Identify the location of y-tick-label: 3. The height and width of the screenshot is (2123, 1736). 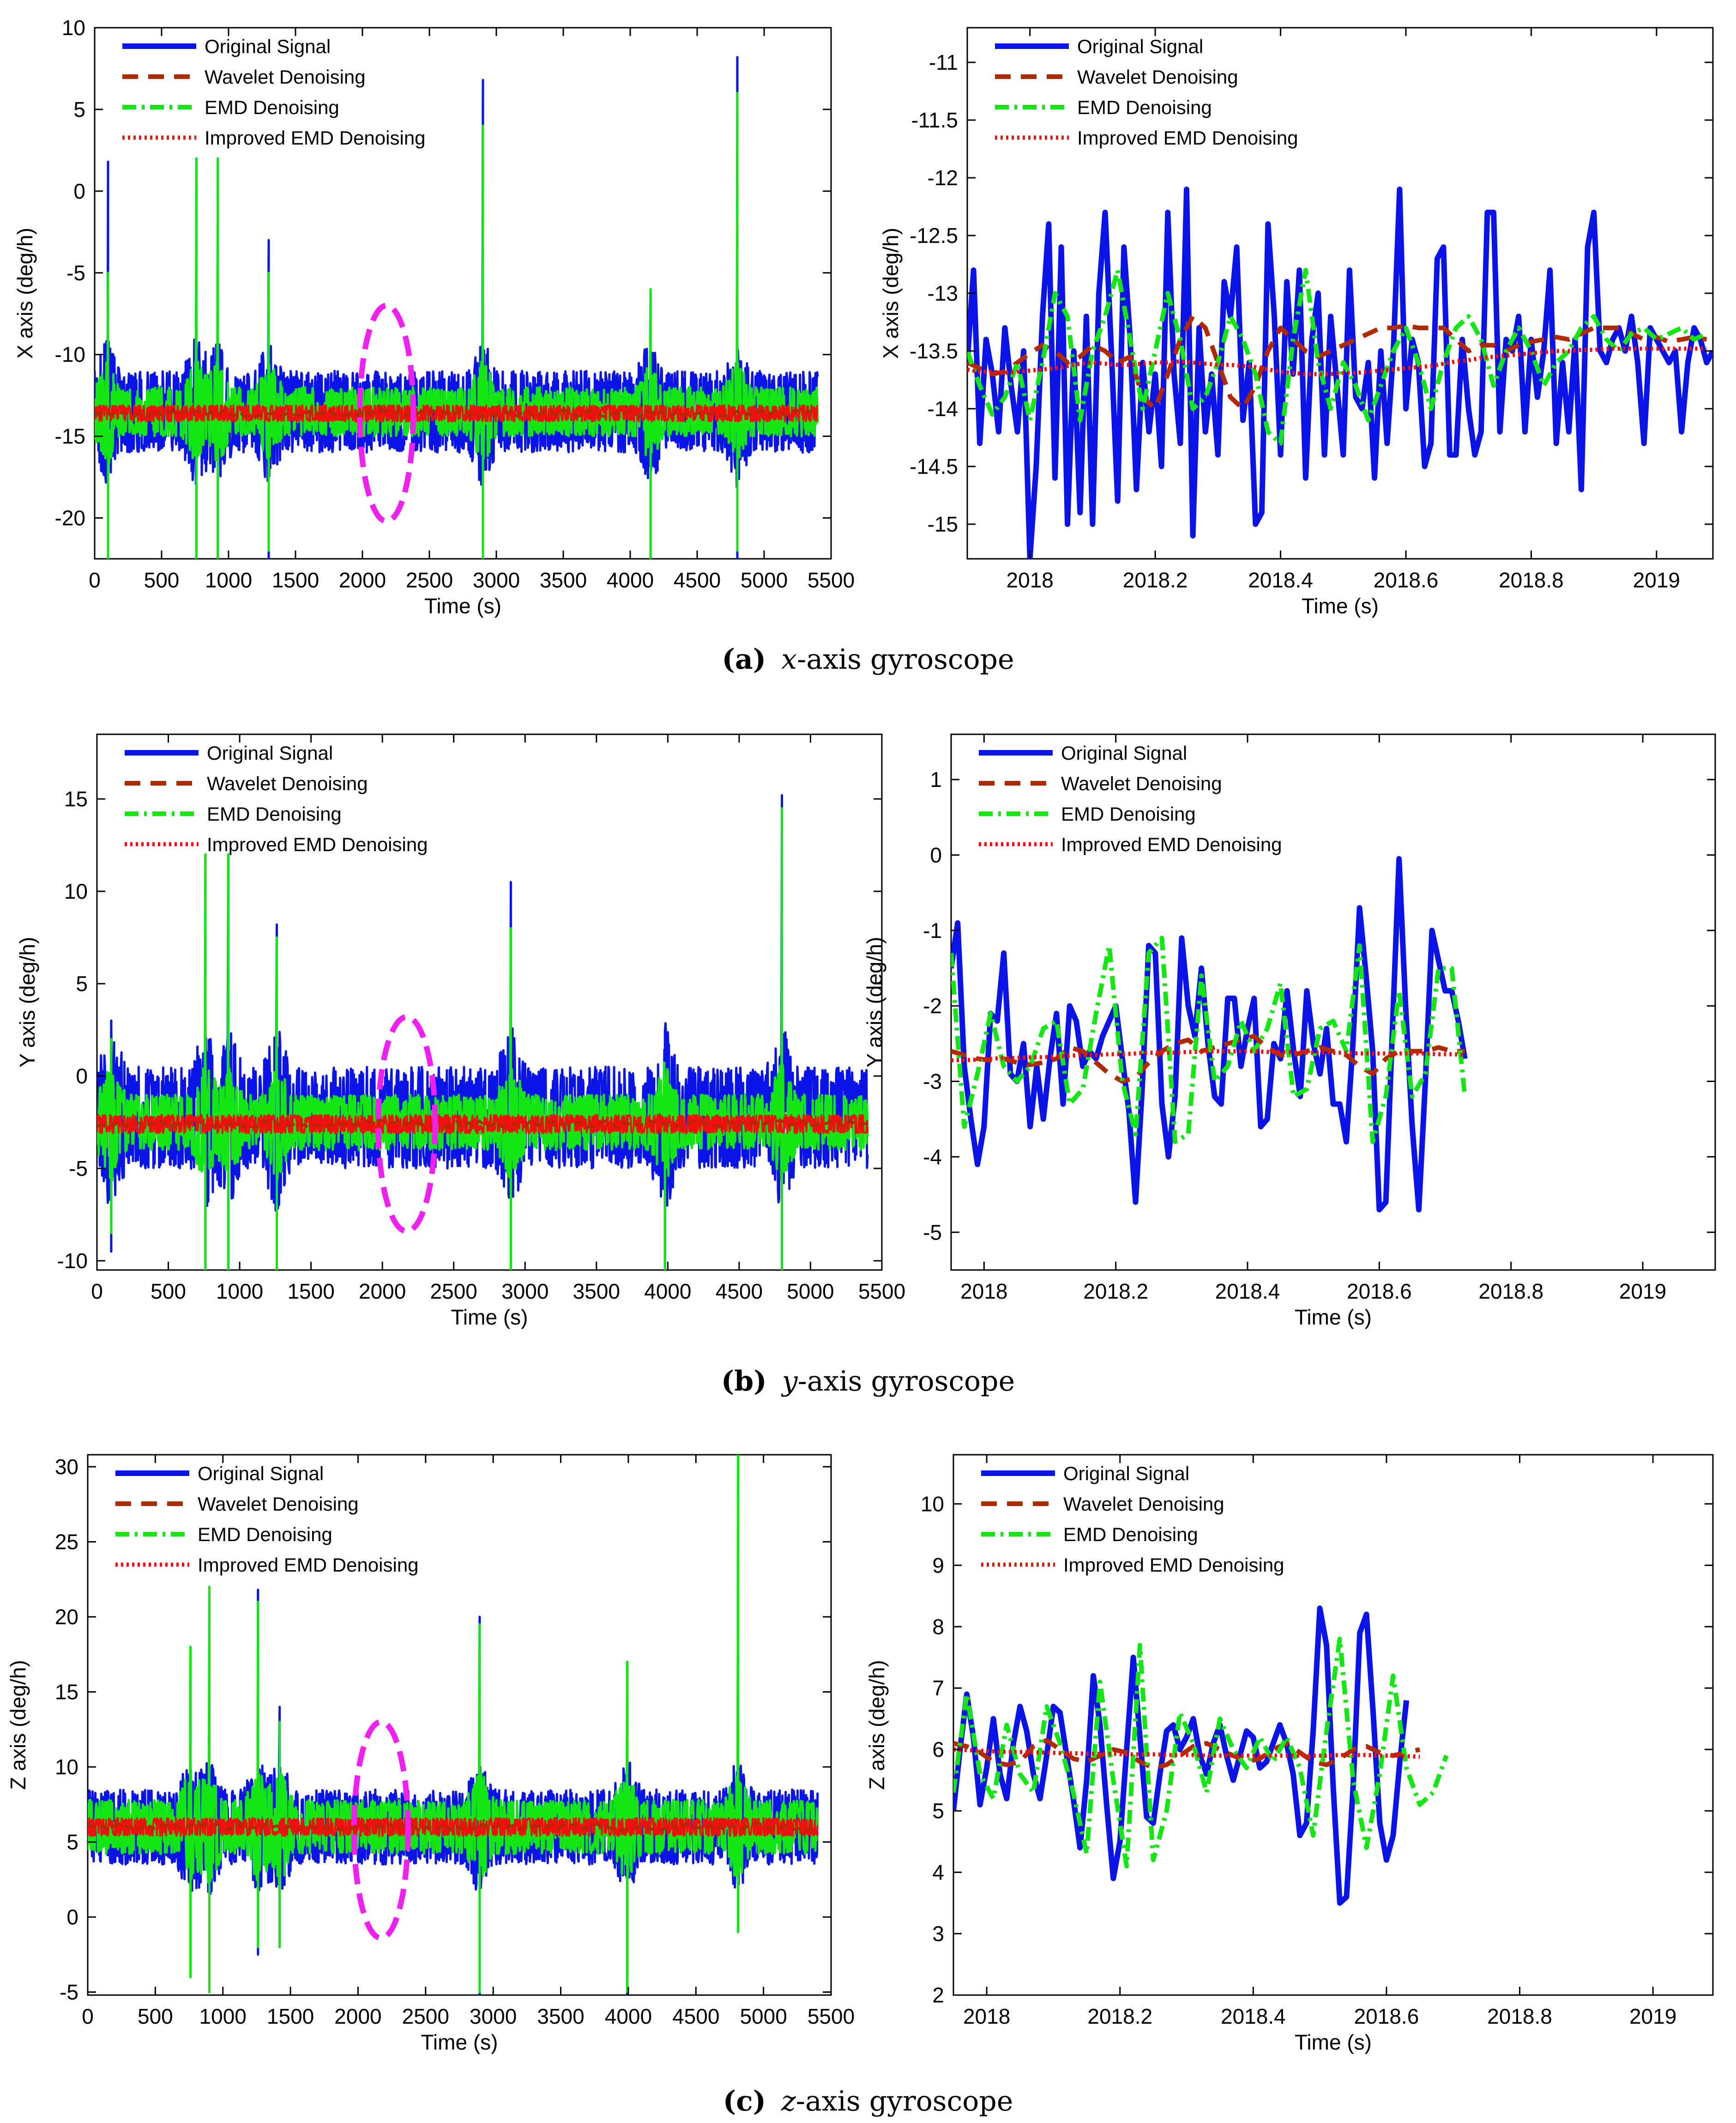
(938, 1934).